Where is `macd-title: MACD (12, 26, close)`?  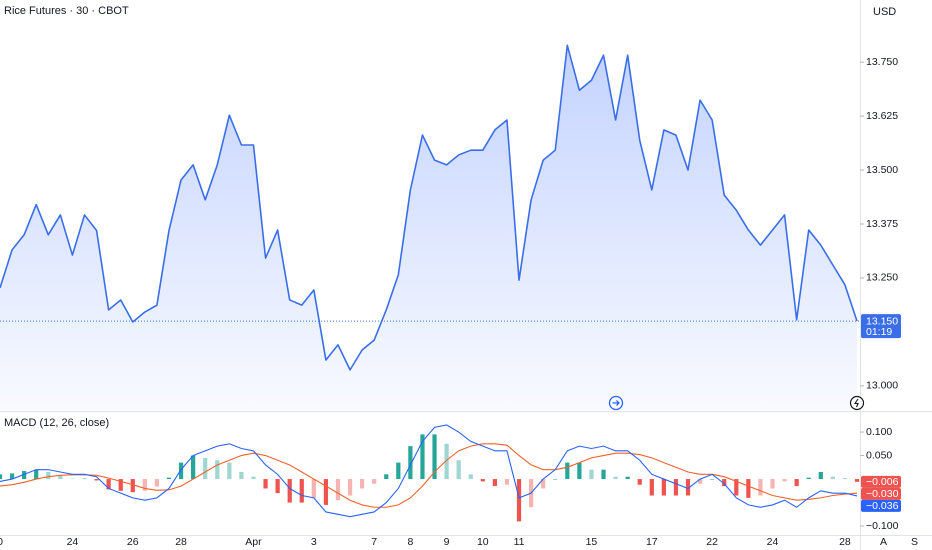
macd-title: MACD (12, 26, close) is located at coordinates (56, 423).